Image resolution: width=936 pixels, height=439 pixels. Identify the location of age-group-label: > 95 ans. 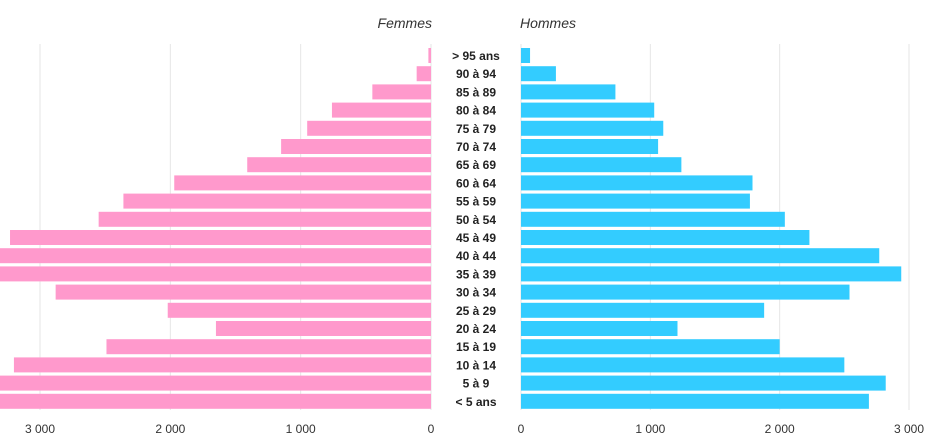
(476, 56).